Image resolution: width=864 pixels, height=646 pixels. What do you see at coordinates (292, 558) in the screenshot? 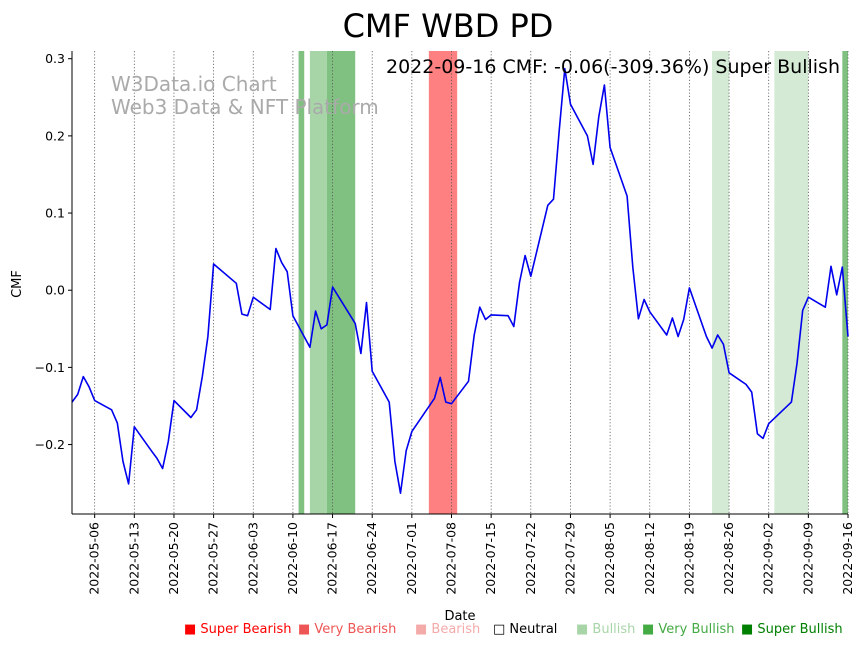
I see `x-tick-label: 2022-06-10` at bounding box center [292, 558].